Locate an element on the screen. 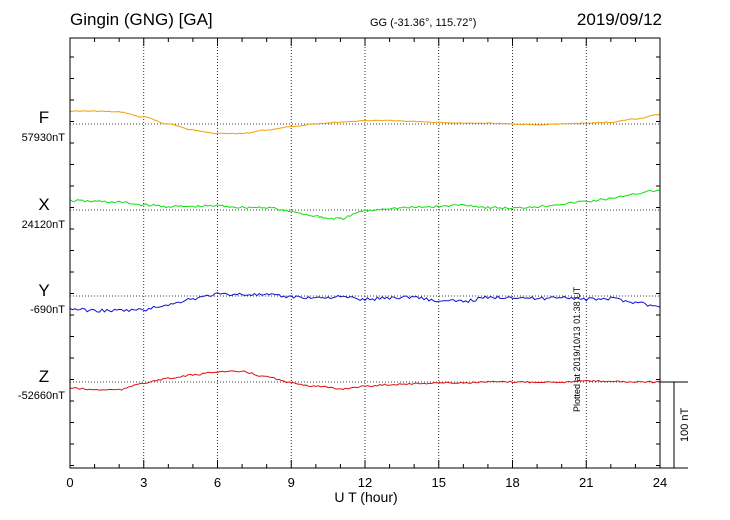 This screenshot has height=520, width=730. x-tick-label: 9 is located at coordinates (291, 482).